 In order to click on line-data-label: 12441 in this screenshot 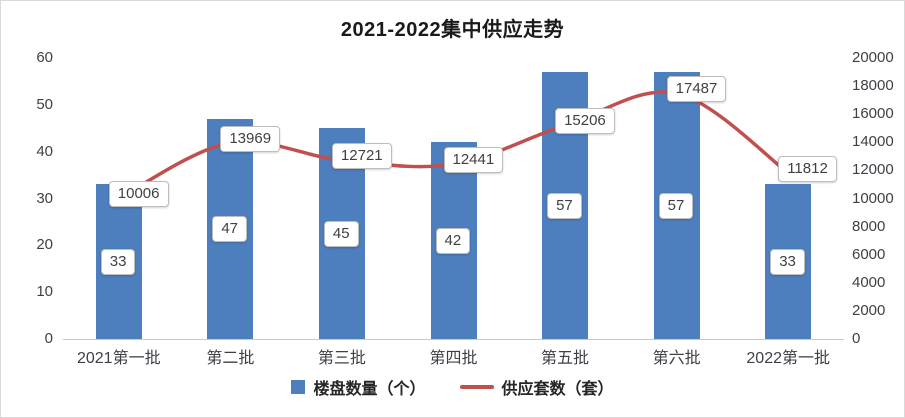, I will do `click(473, 160)`.